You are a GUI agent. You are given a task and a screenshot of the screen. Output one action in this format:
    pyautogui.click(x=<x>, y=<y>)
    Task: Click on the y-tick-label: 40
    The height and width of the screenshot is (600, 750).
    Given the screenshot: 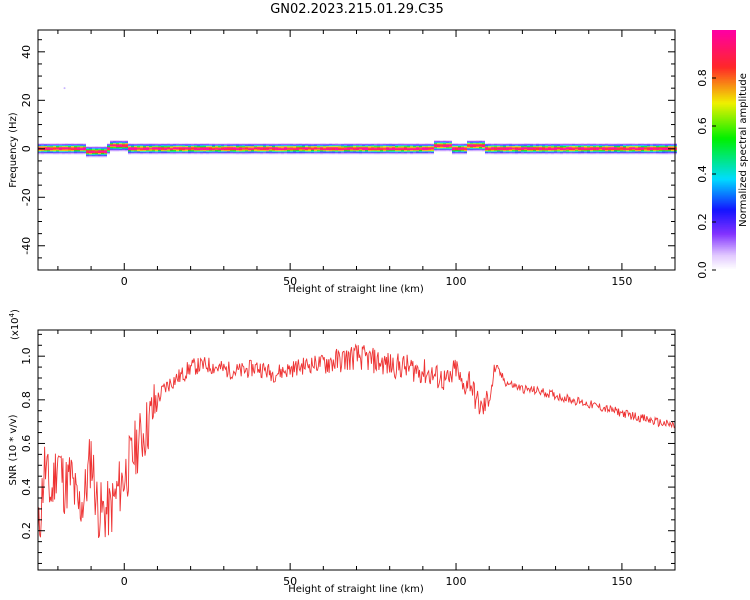 What is the action you would take?
    pyautogui.click(x=26, y=52)
    